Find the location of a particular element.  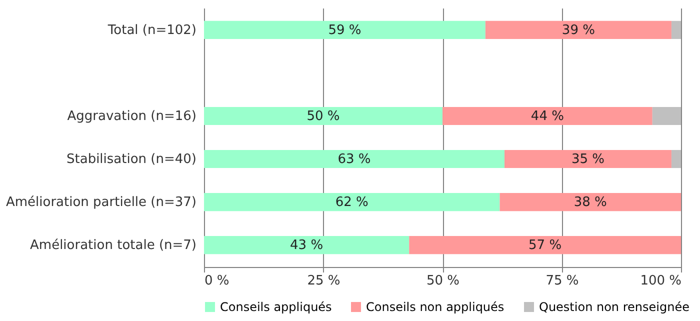

data-label: 63 % is located at coordinates (354, 160).